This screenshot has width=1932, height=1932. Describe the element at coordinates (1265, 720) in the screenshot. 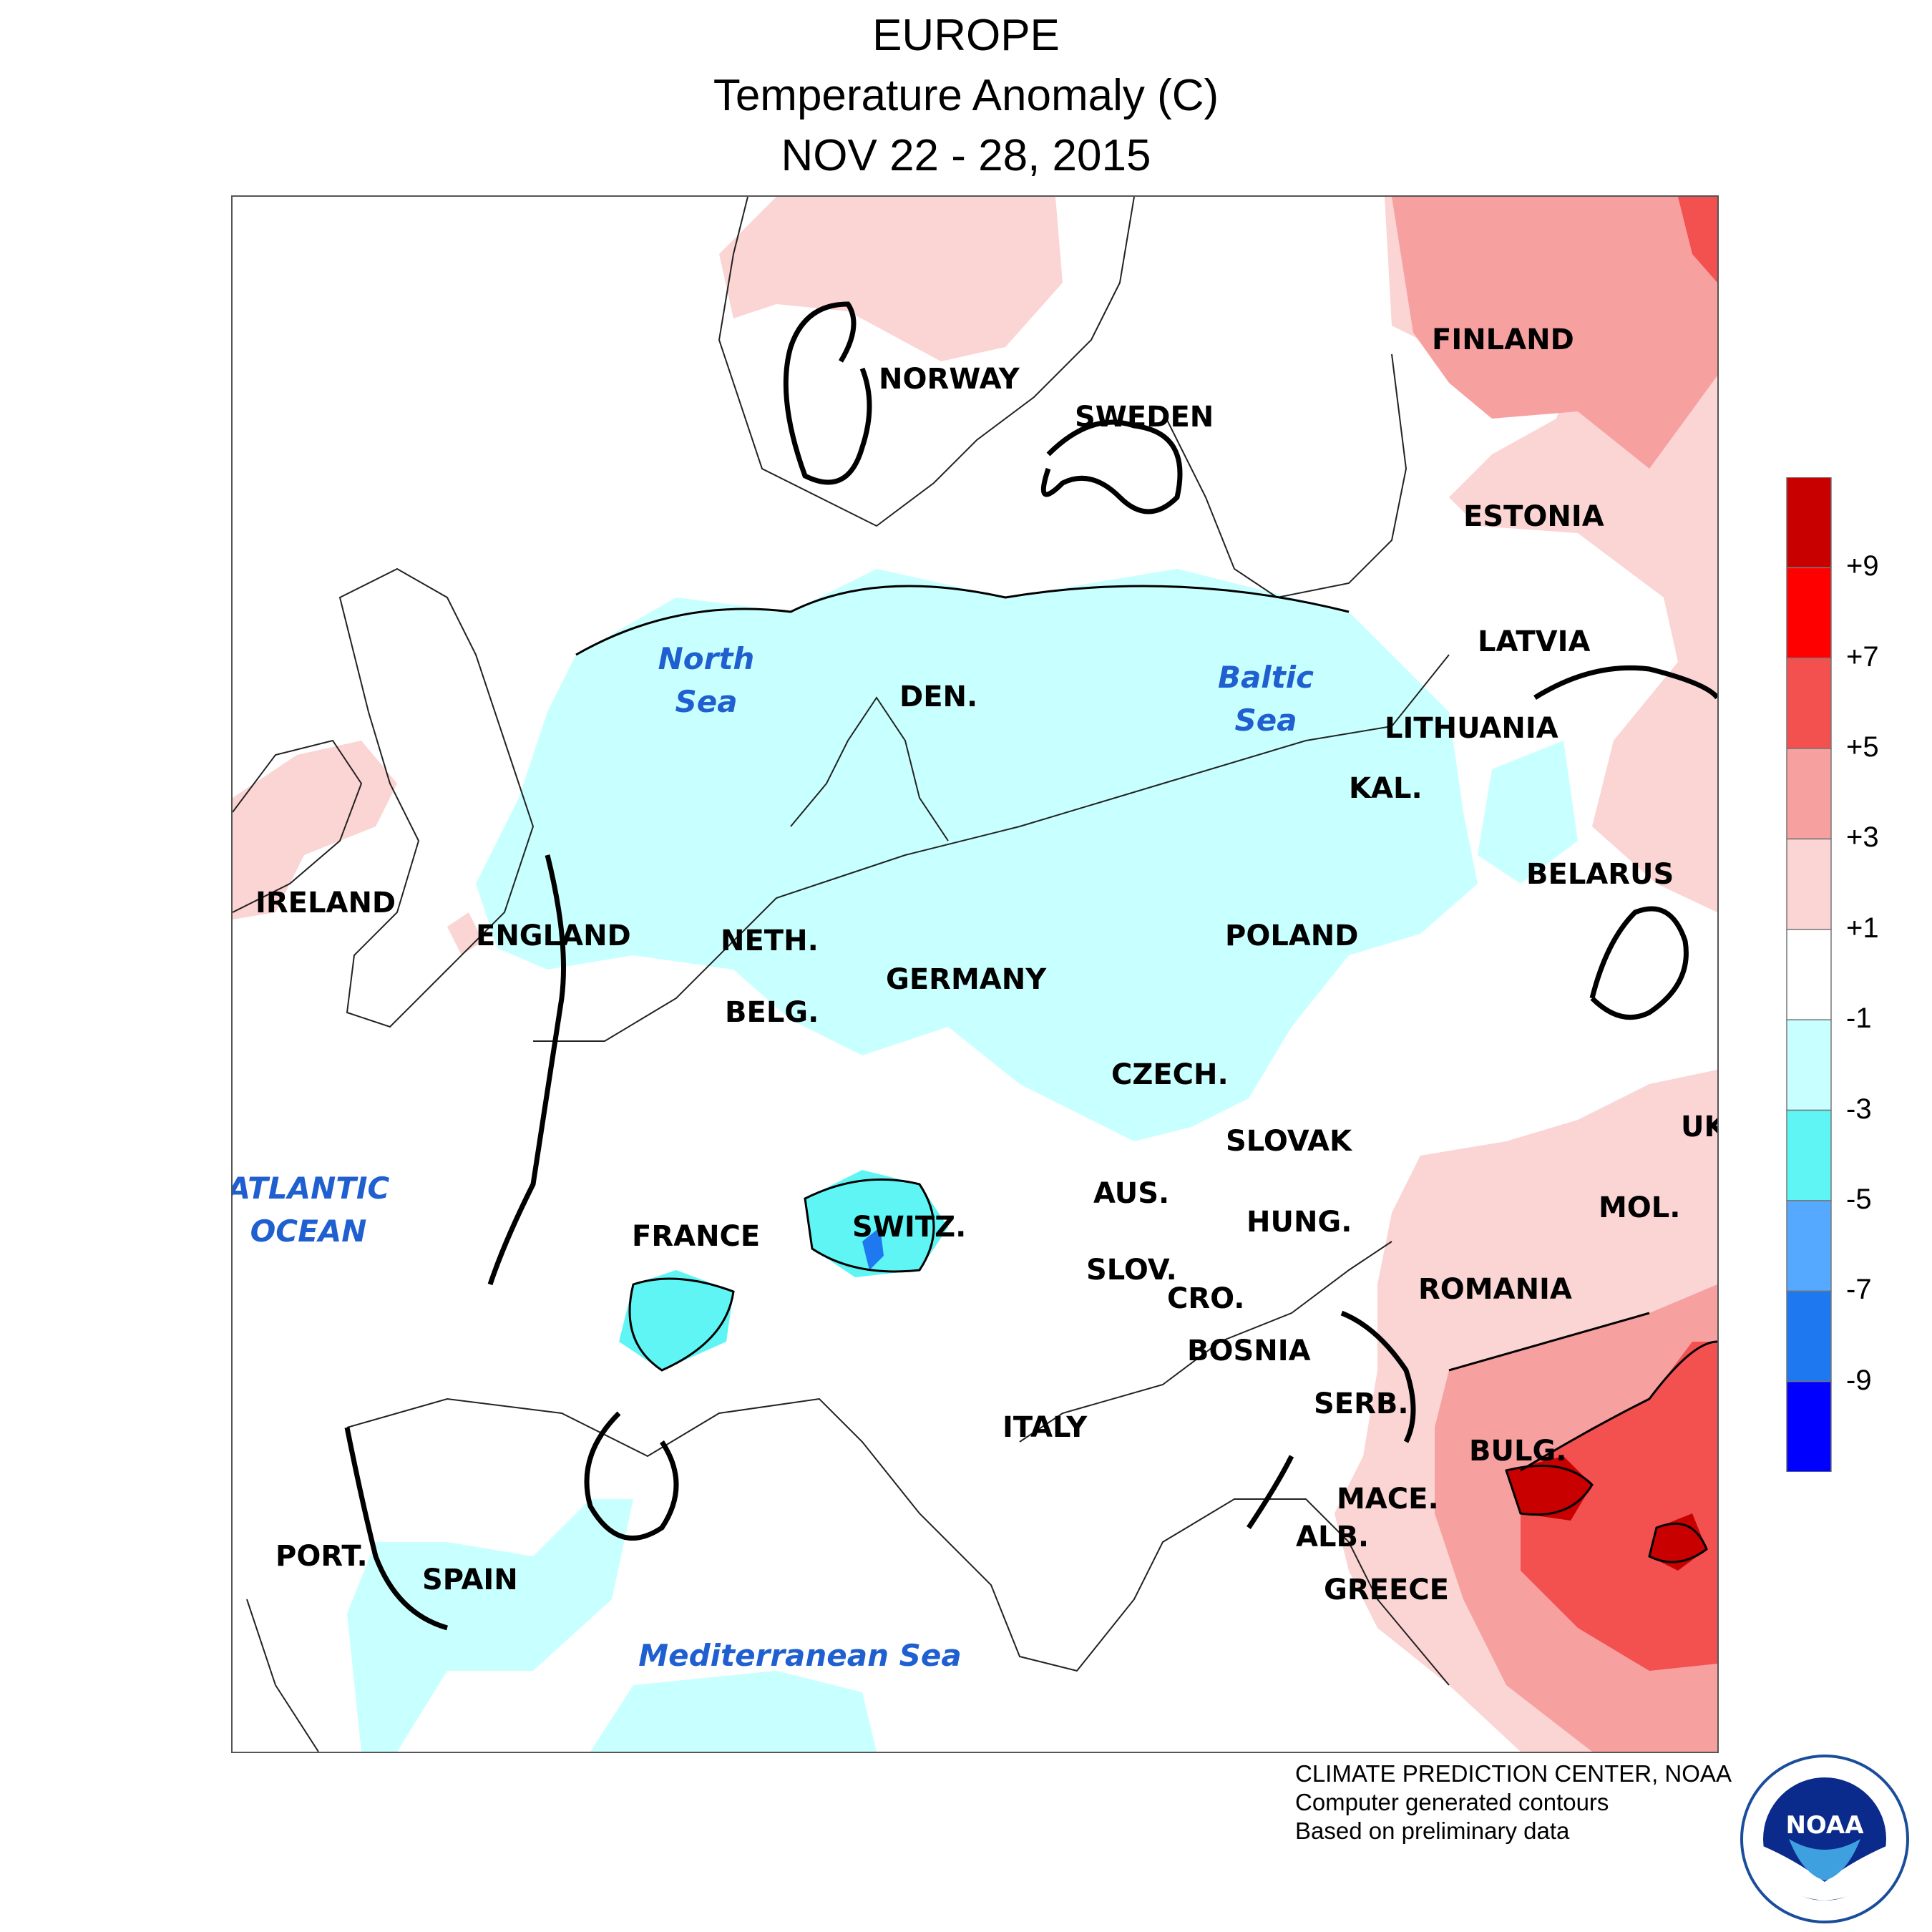

I see `sea-label-baltic: Sea` at that location.